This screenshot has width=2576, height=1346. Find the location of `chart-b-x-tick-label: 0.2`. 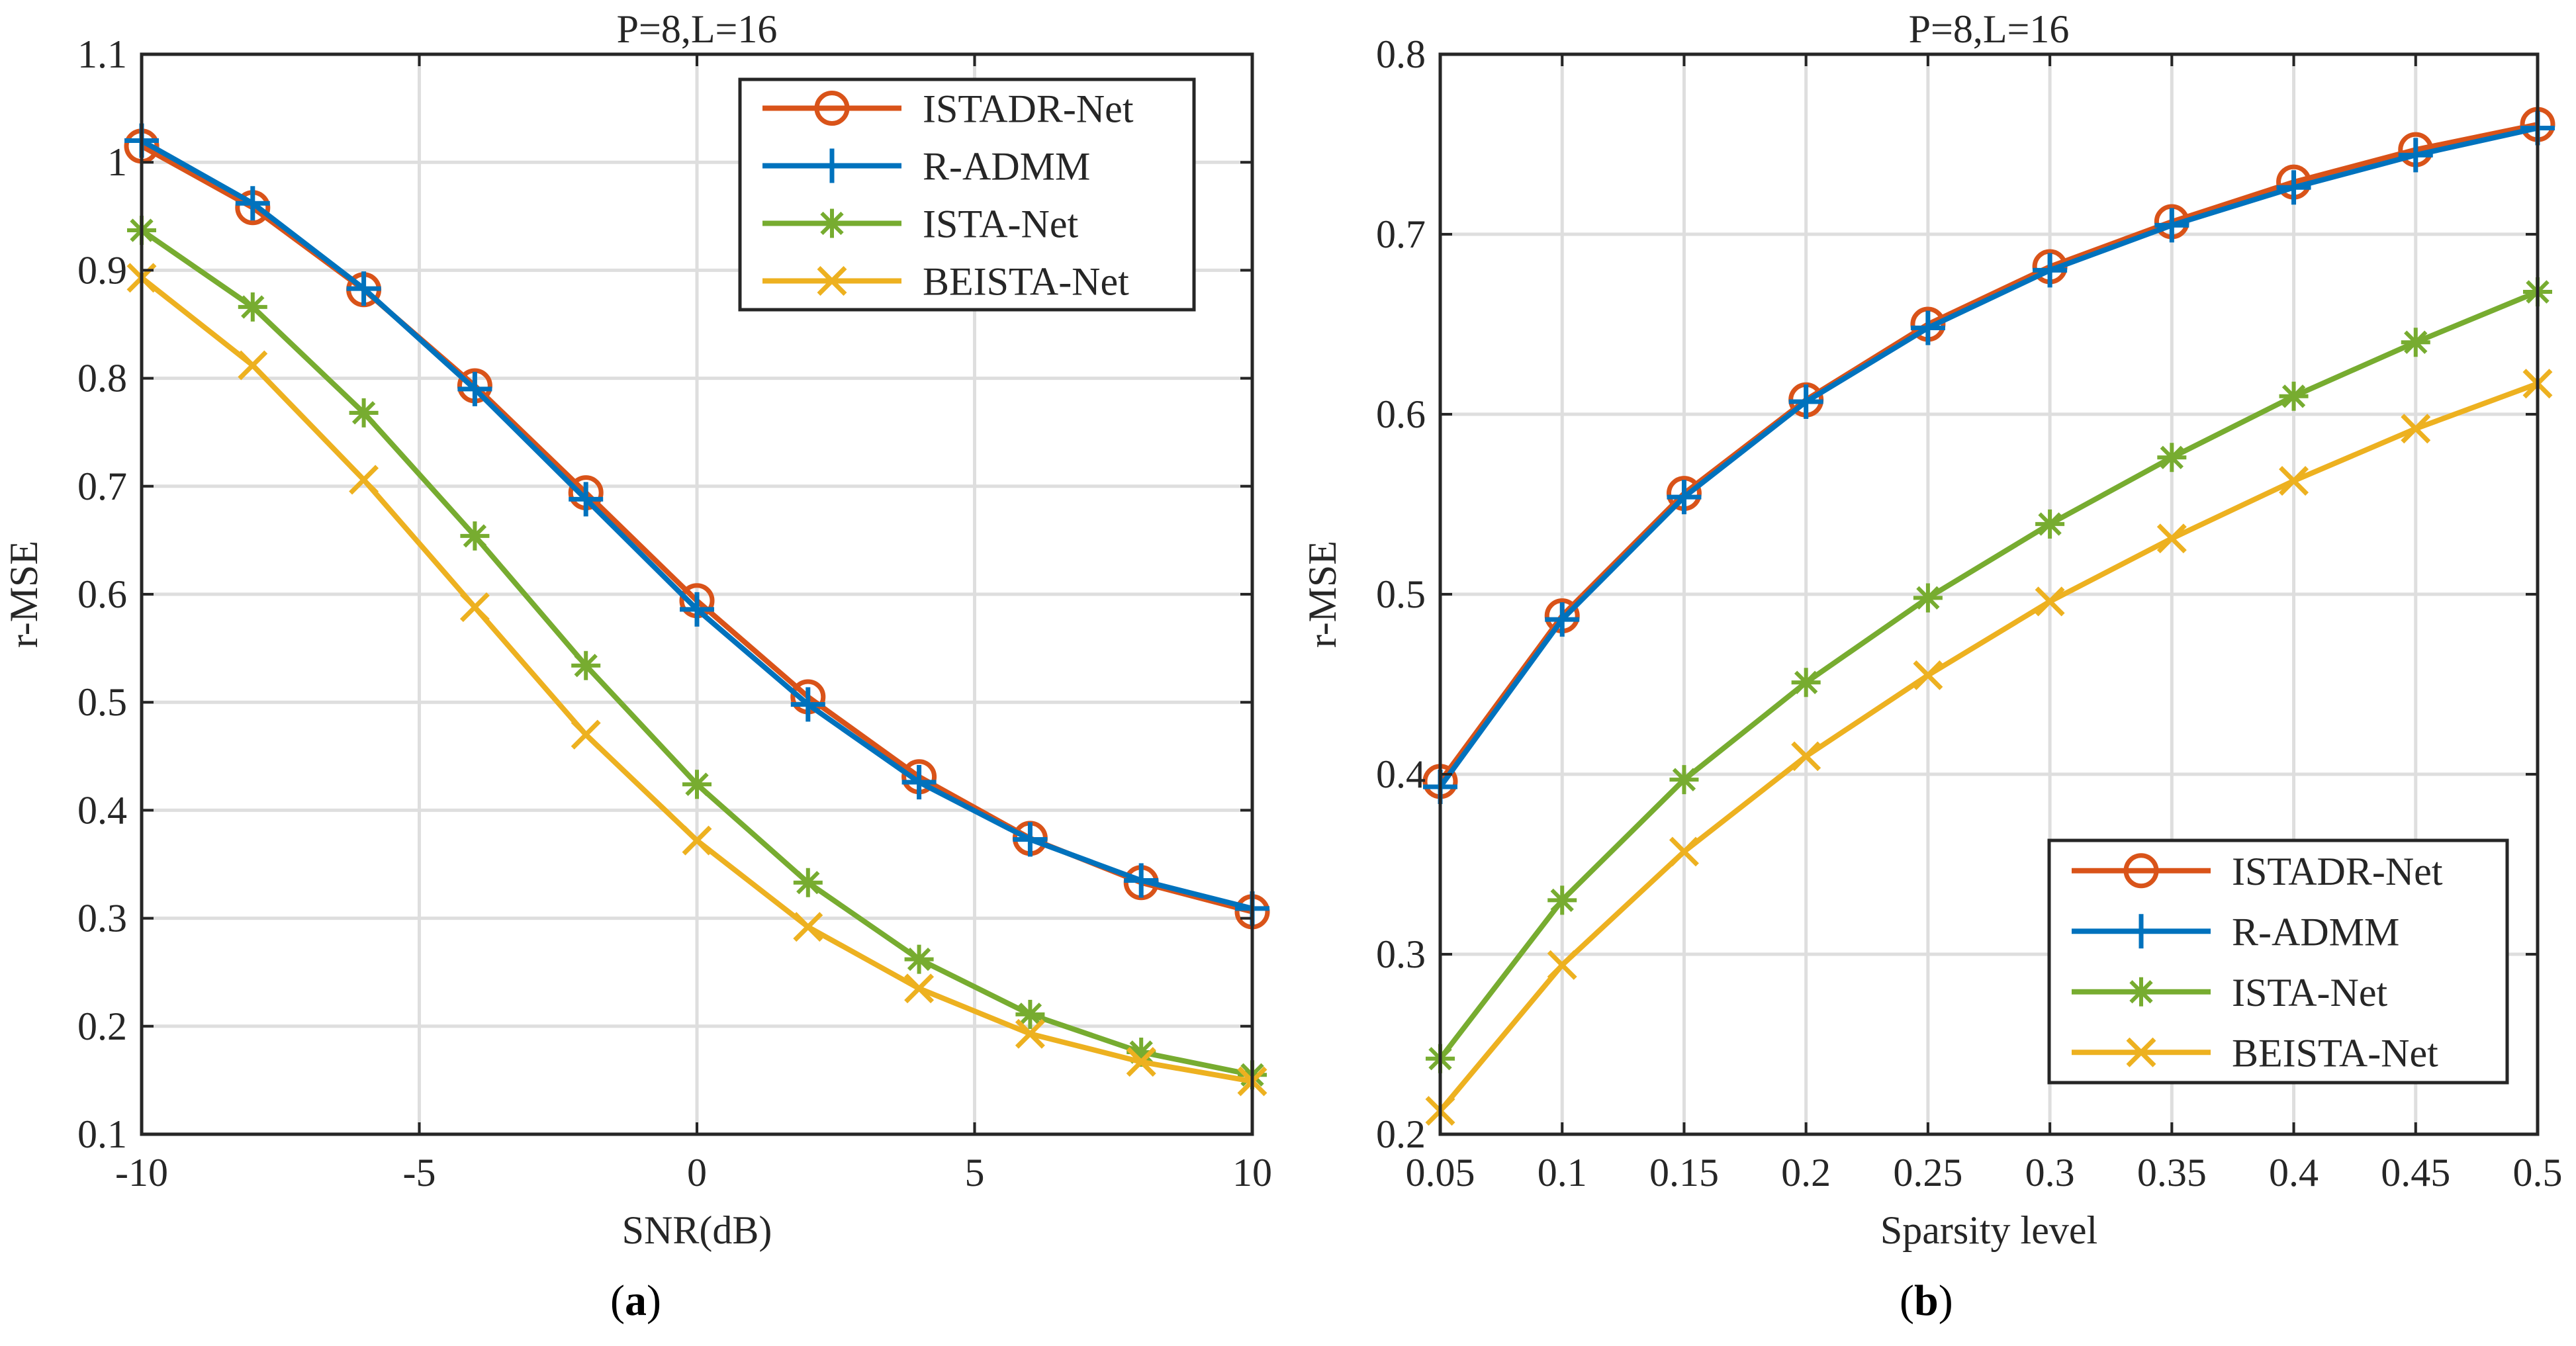

chart-b-x-tick-label: 0.2 is located at coordinates (1806, 1172).